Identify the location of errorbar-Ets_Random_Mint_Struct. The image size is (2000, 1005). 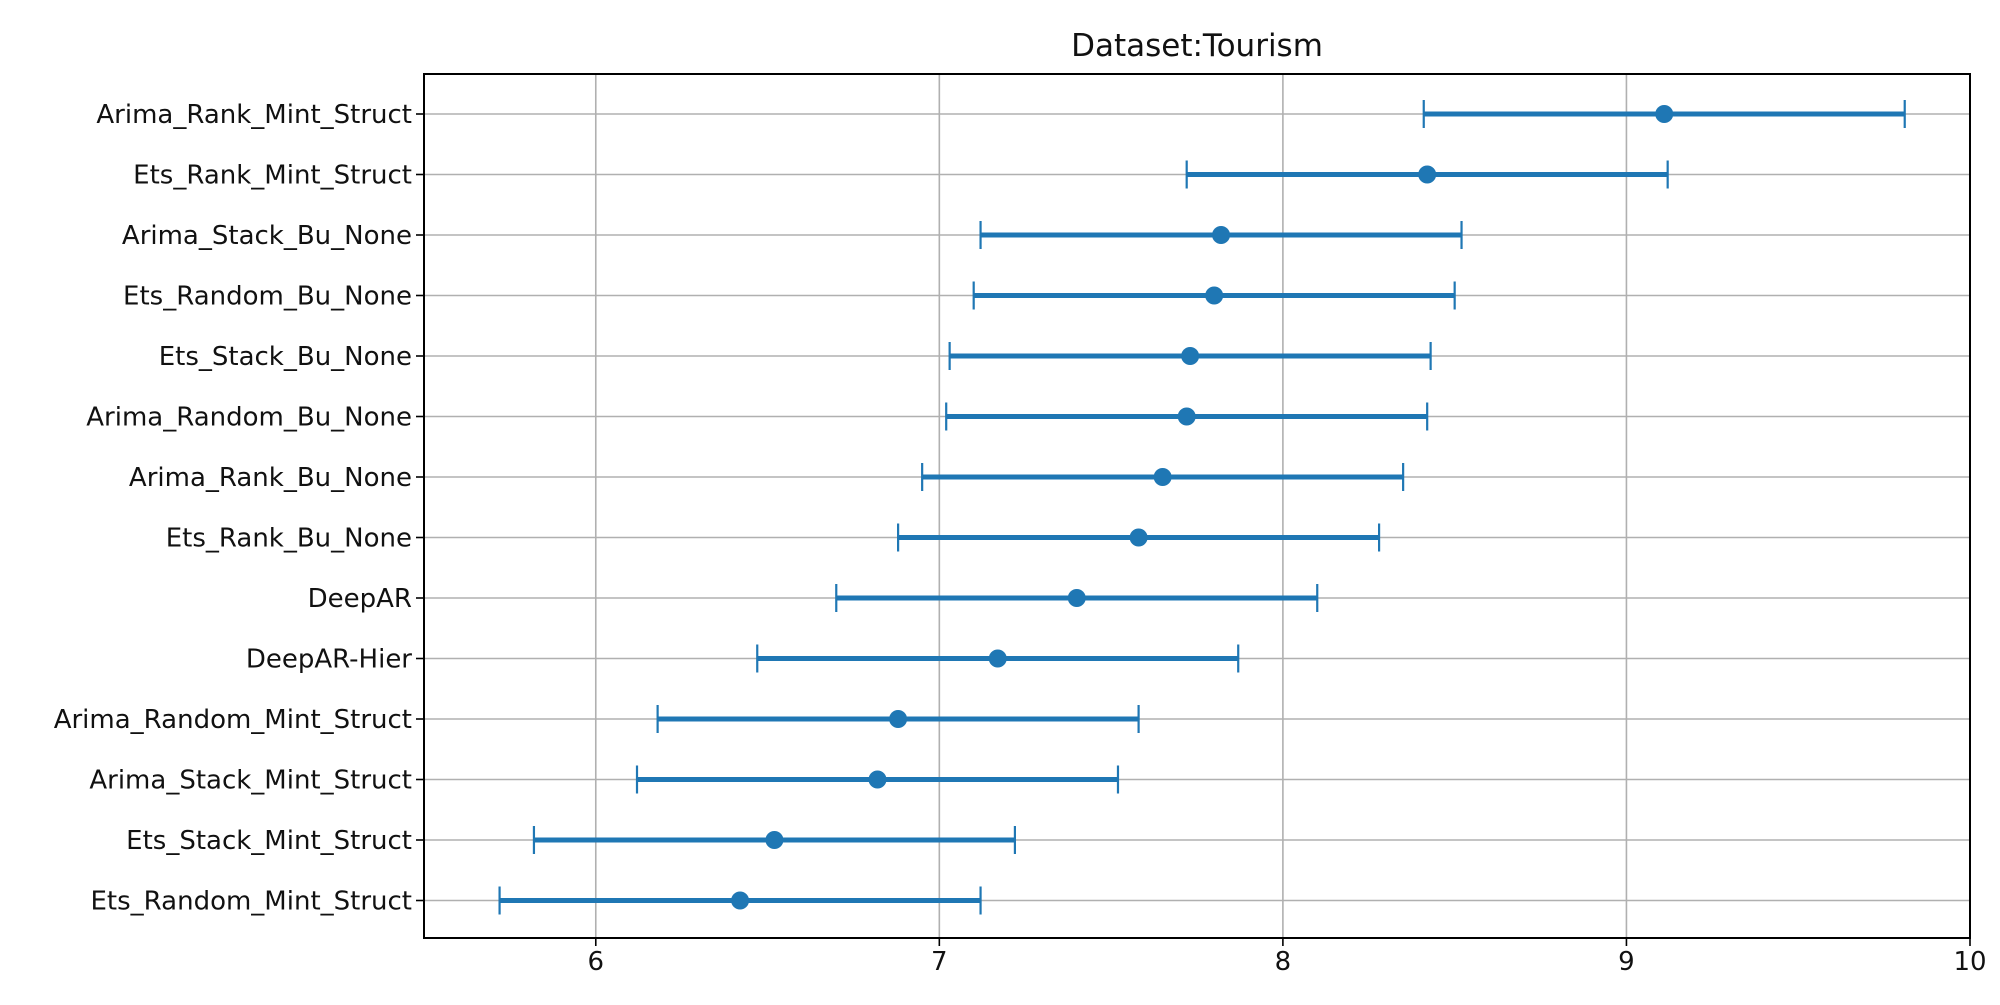
(740, 900).